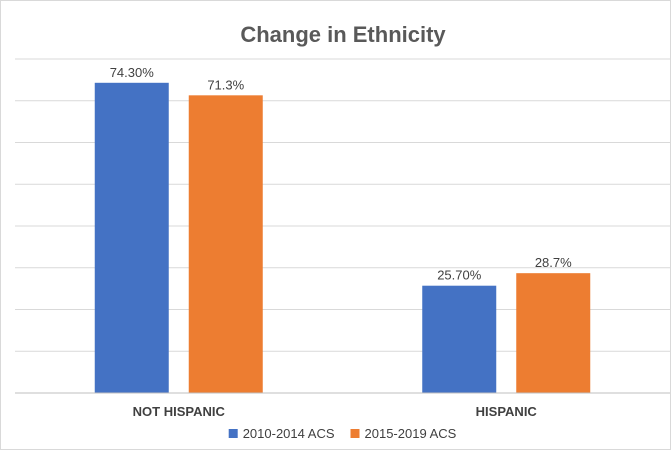  What do you see at coordinates (459, 275) in the screenshot?
I see `data-label: 25.70%` at bounding box center [459, 275].